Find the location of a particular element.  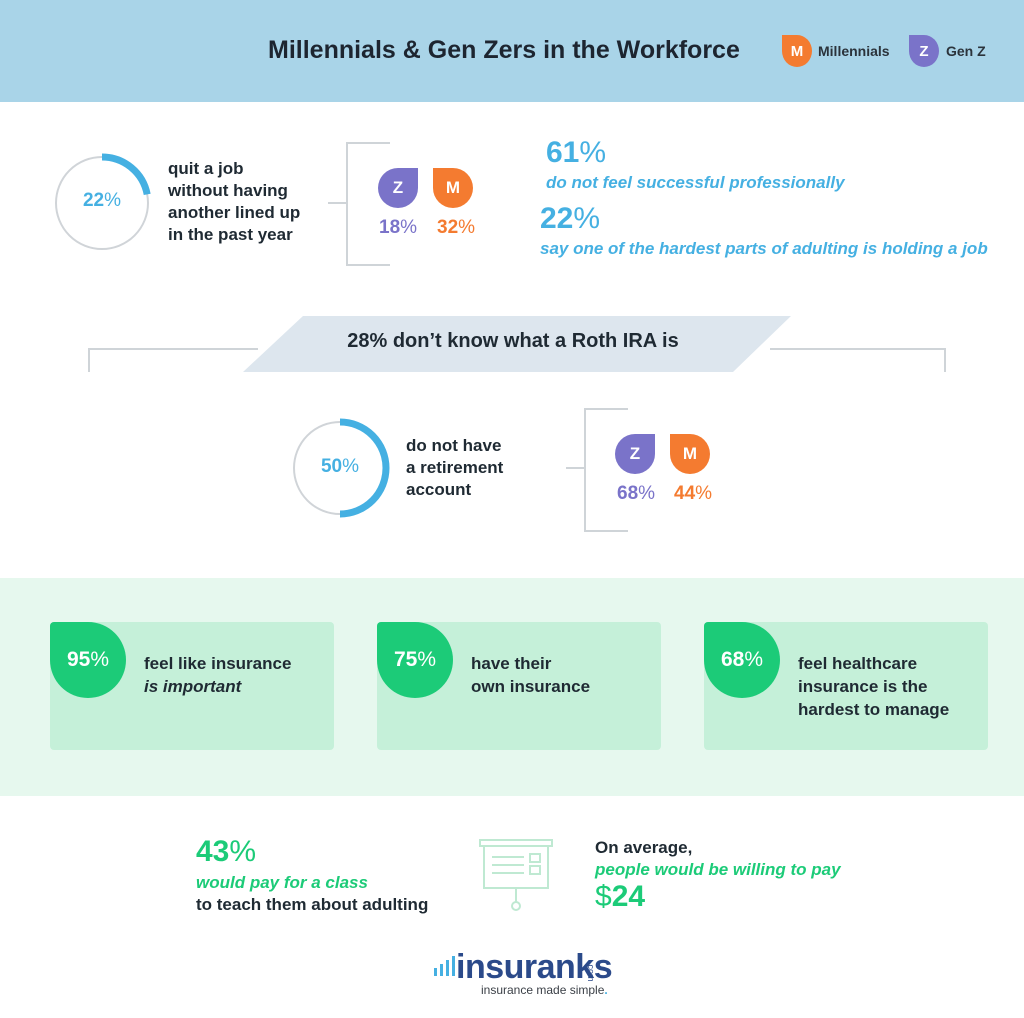

text-line: another lined up is located at coordinates (234, 212).